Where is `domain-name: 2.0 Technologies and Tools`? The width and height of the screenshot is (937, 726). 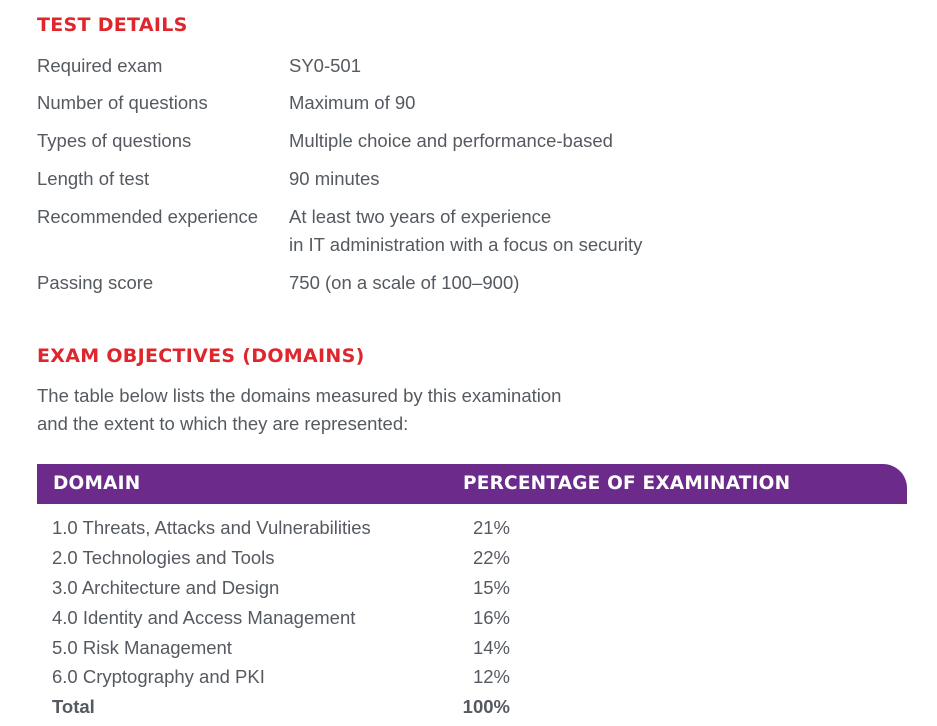
domain-name: 2.0 Technologies and Tools is located at coordinates (163, 557).